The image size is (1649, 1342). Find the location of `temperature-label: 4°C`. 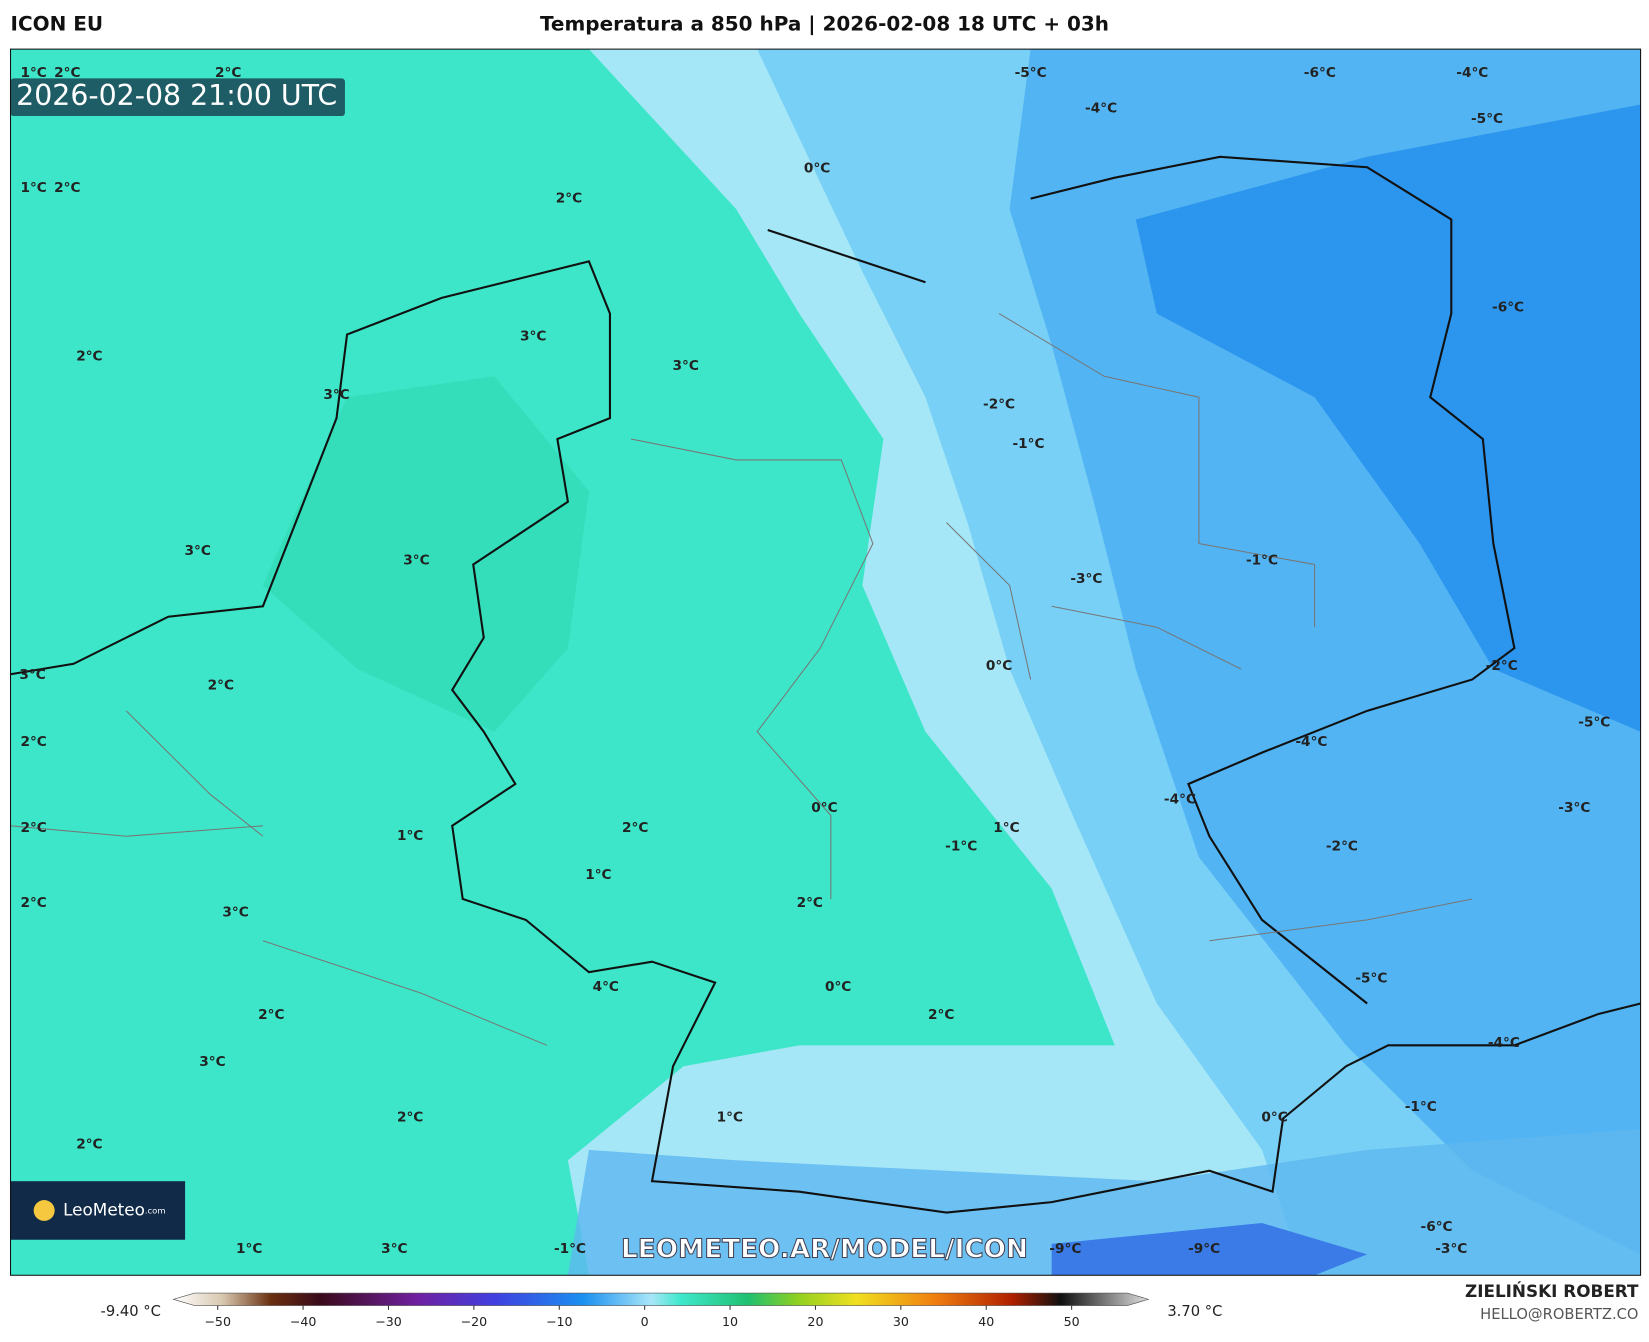

temperature-label: 4°C is located at coordinates (606, 987).